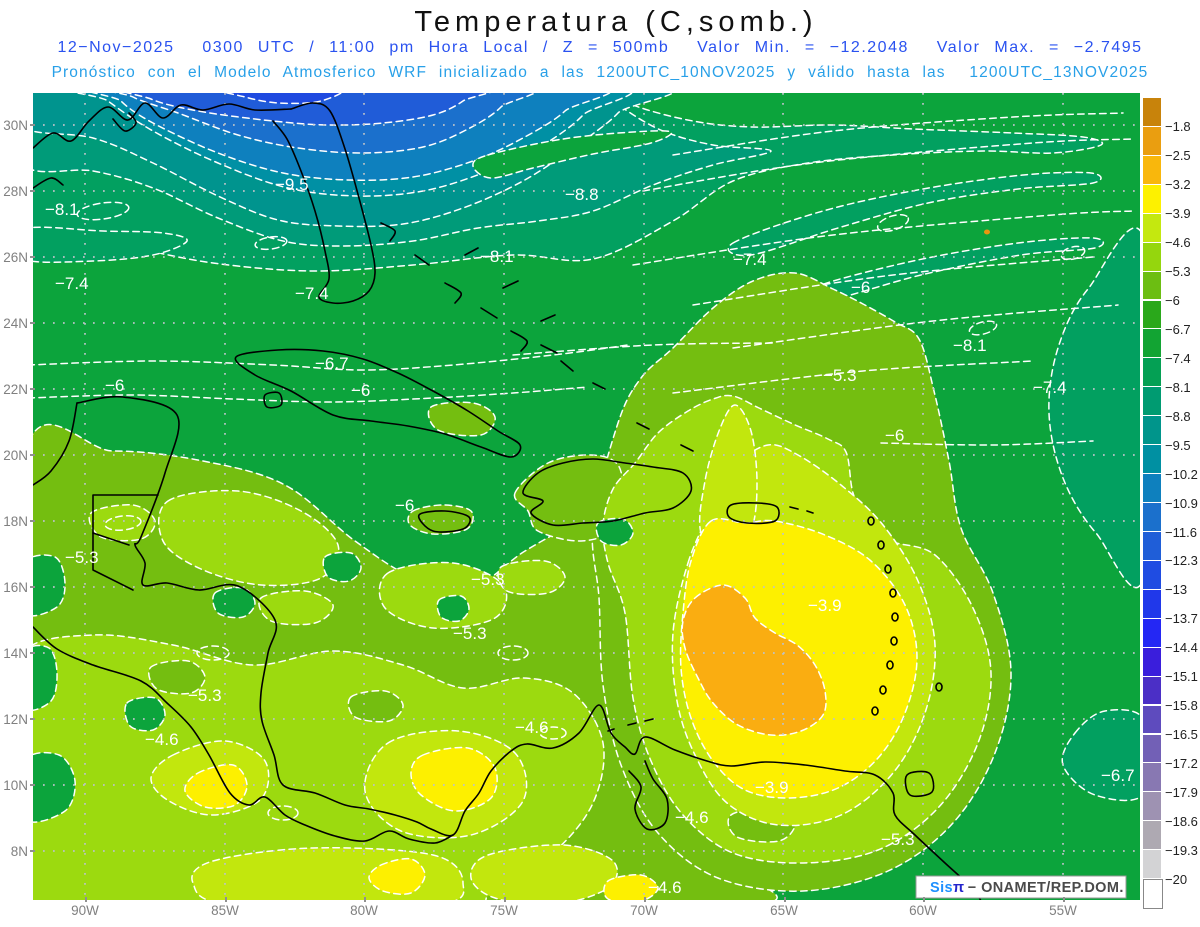  Describe the element at coordinates (292, 184) in the screenshot. I see `svg-text: −9.5` at that location.